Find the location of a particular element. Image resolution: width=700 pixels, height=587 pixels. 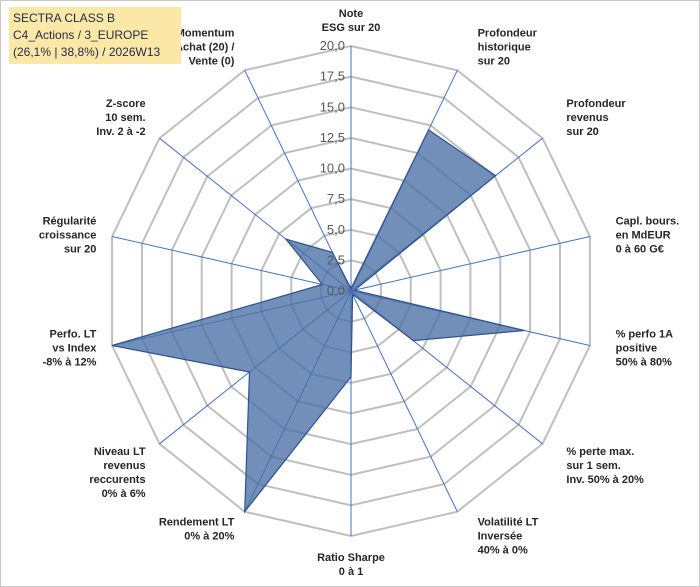

axis-label: % perfo 1A positive 50% à 80% is located at coordinates (645, 349).